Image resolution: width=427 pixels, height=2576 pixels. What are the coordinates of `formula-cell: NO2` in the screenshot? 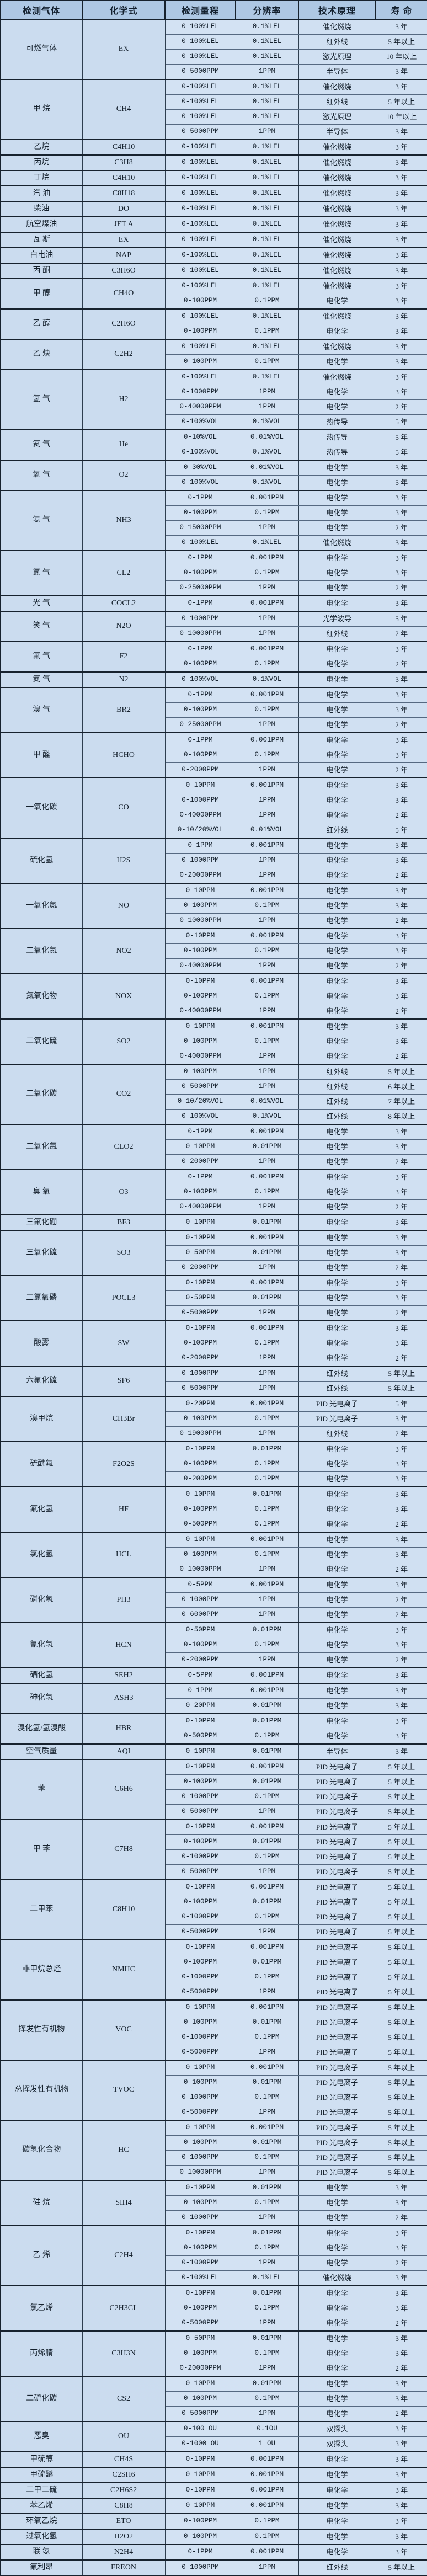 It's located at (124, 951).